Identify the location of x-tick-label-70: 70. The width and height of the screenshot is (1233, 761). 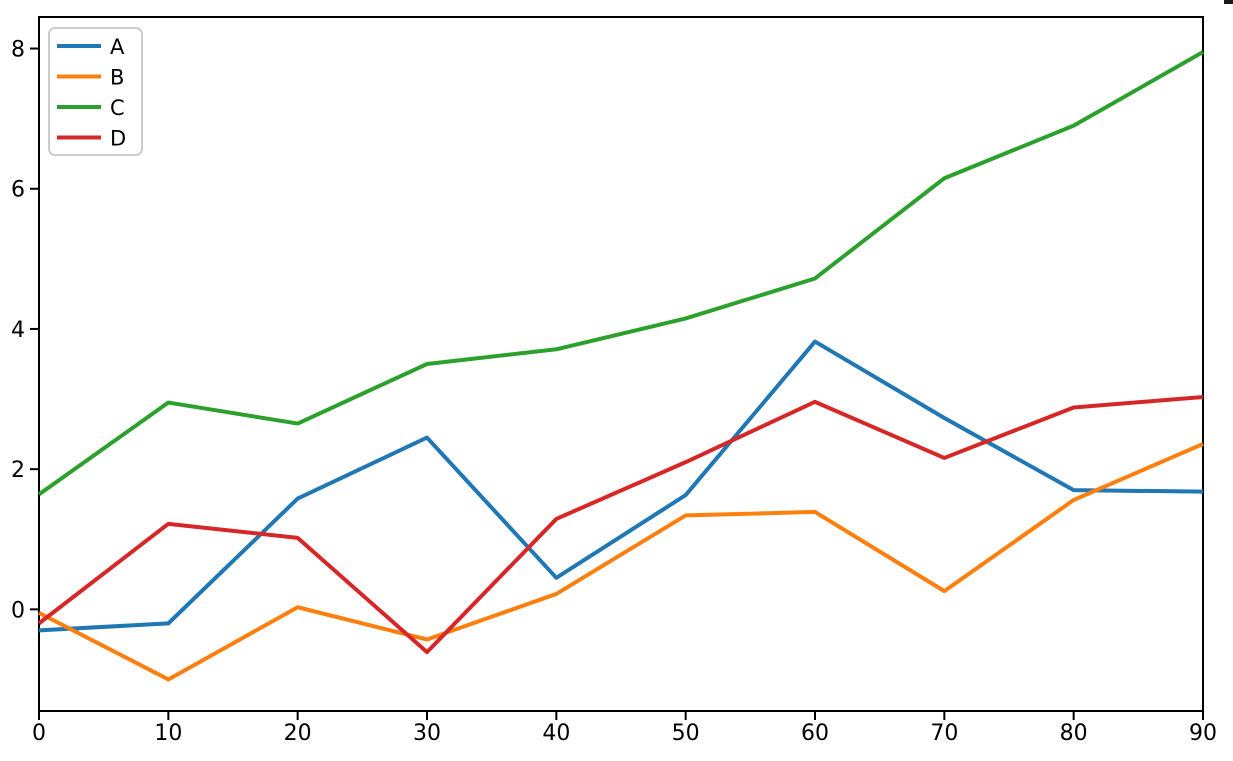
(944, 733).